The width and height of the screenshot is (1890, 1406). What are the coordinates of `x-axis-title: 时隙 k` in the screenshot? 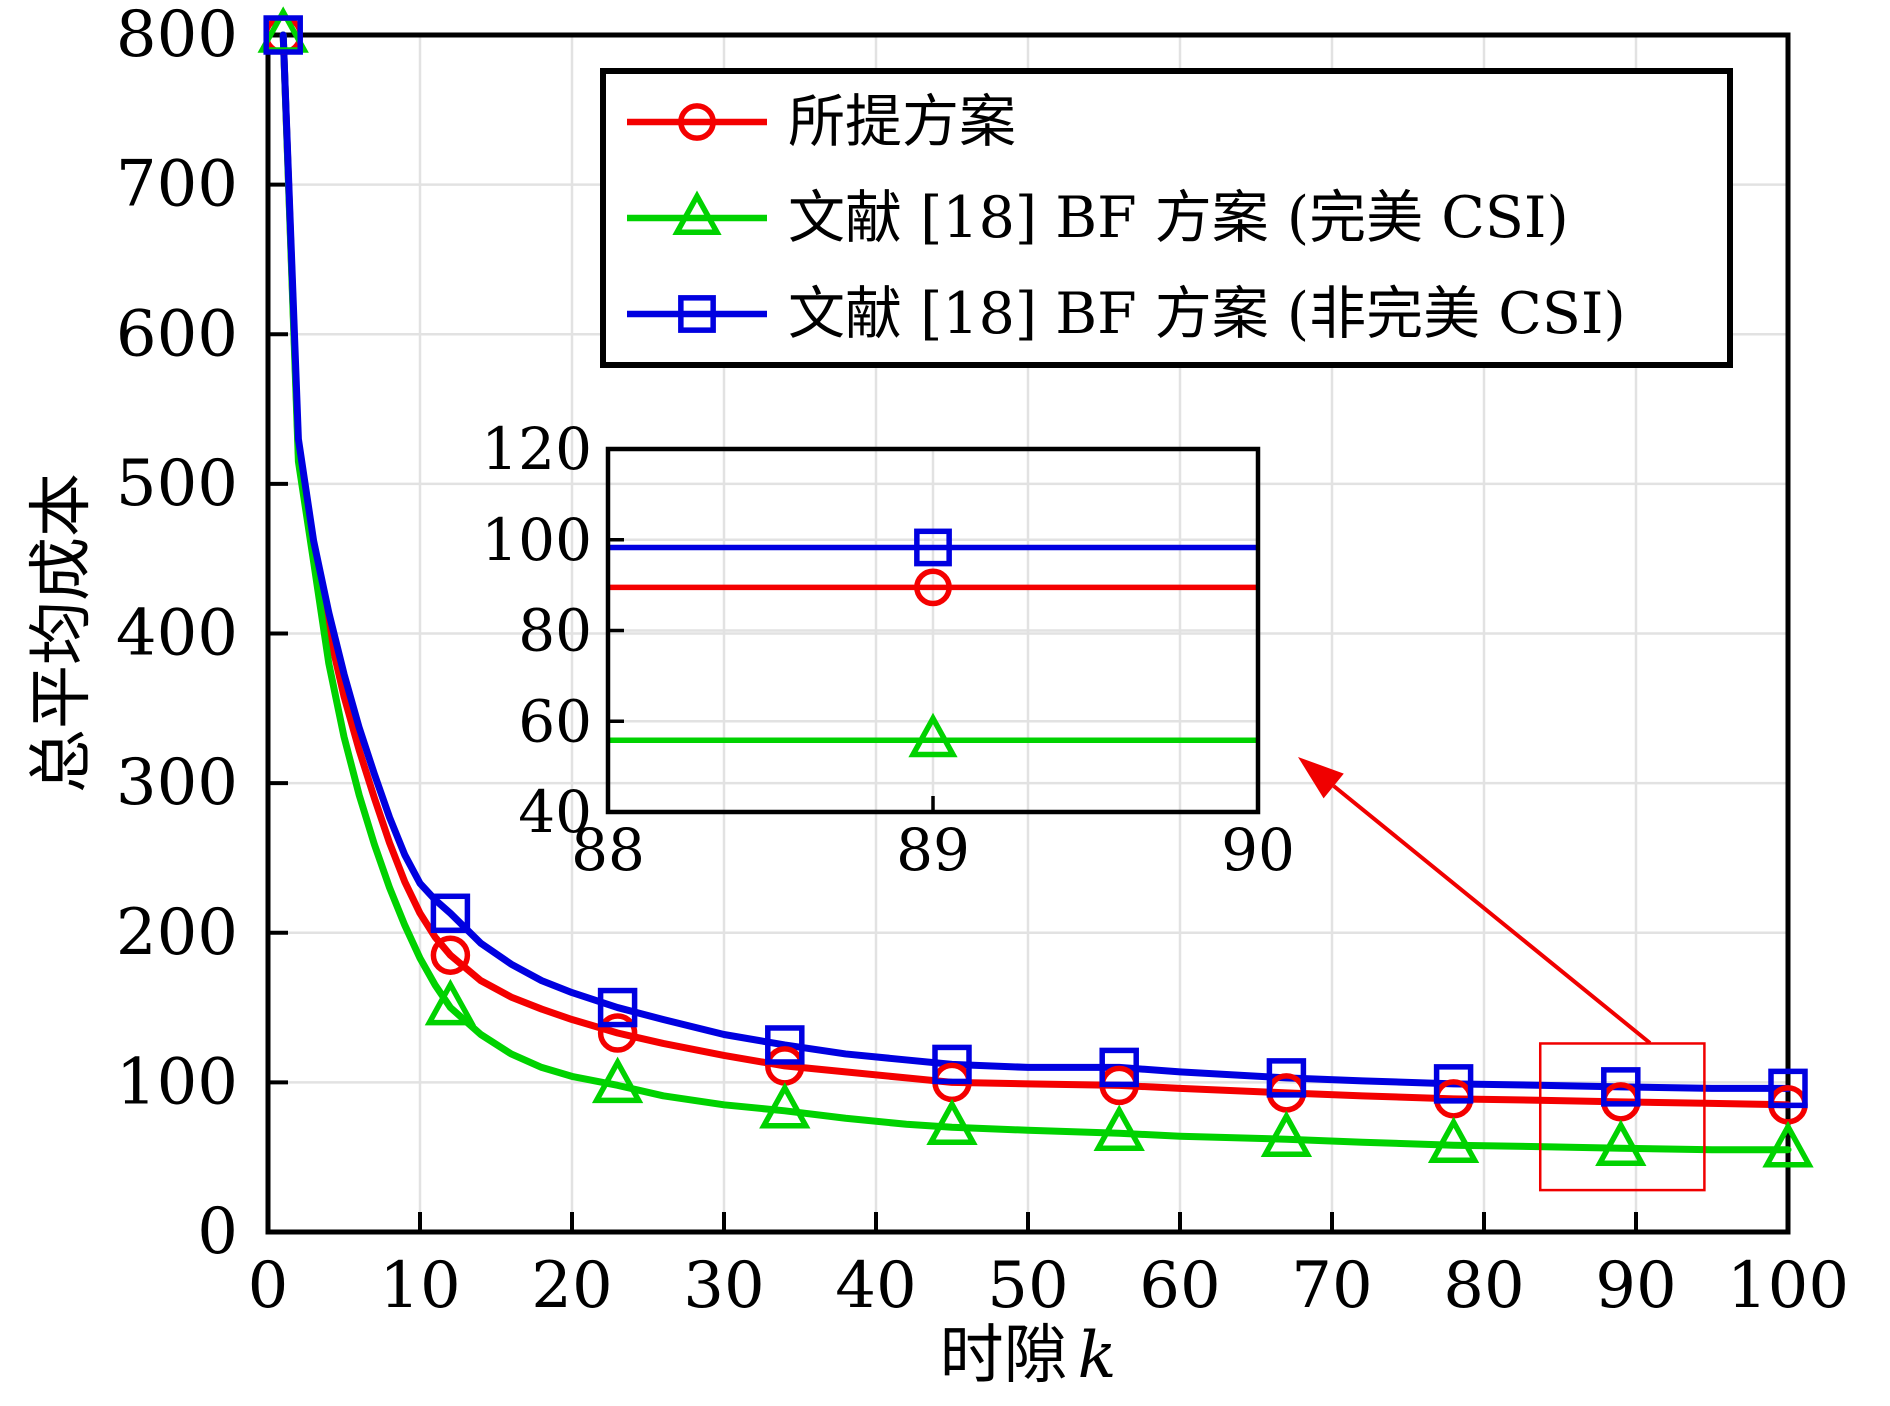 It's located at (1028, 1356).